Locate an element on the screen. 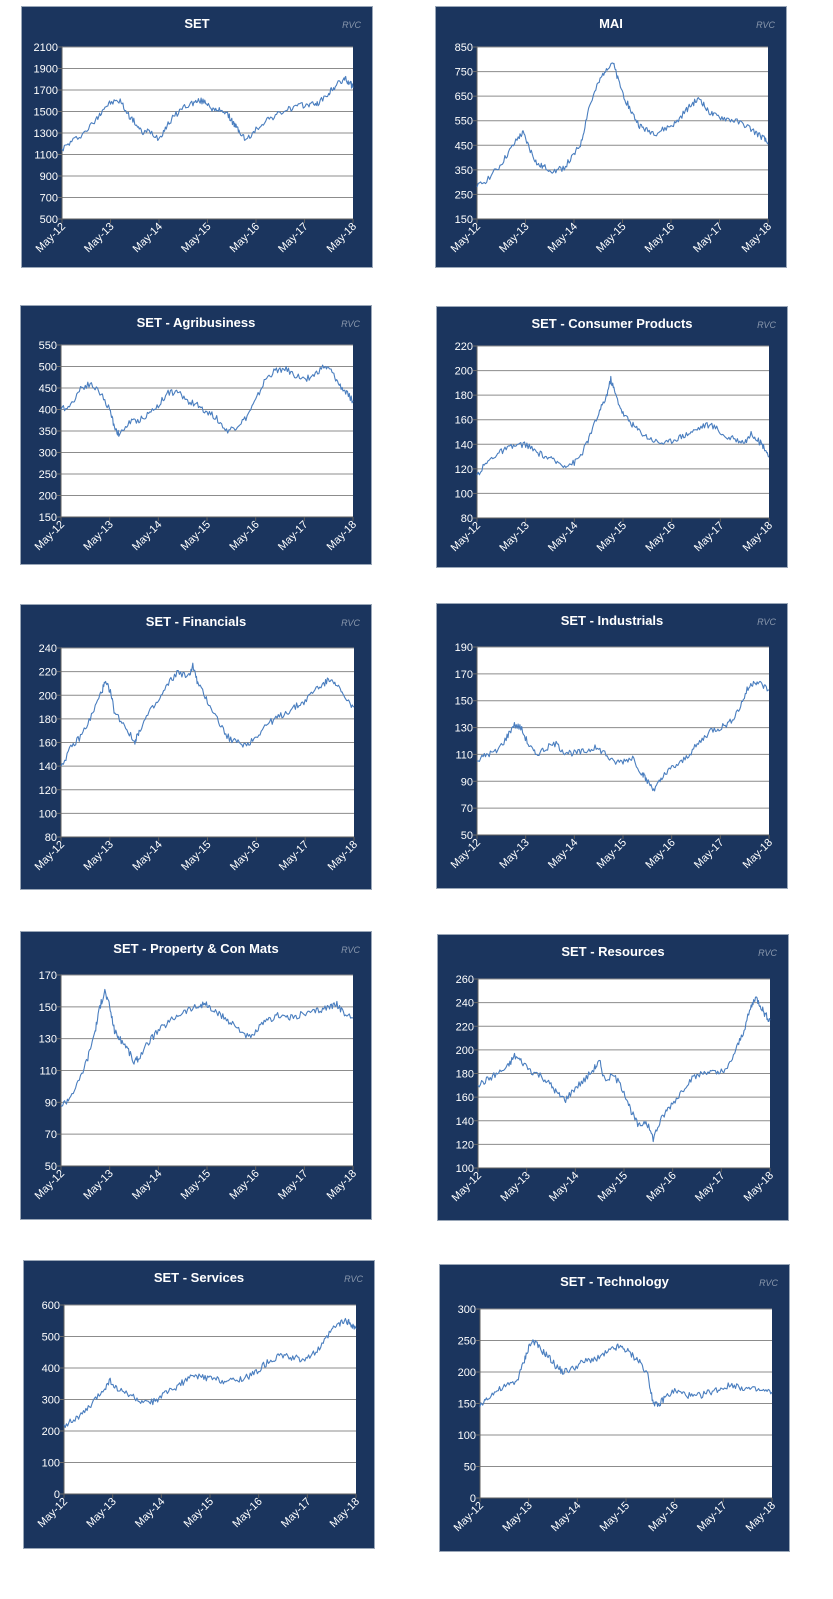  y-tick-label: 1500 is located at coordinates (46, 113).